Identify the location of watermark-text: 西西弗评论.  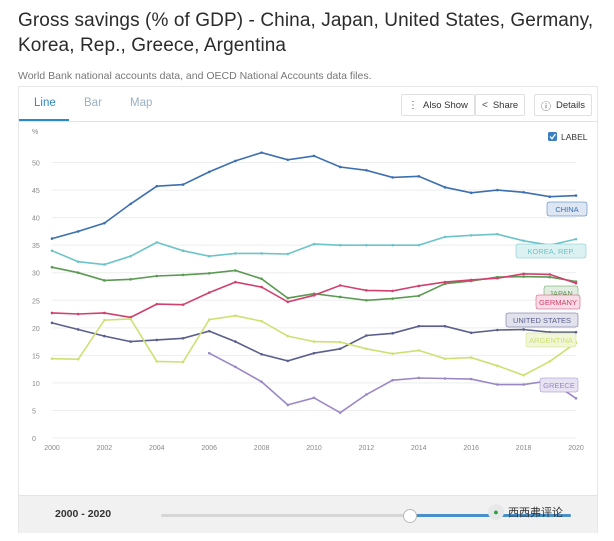
(535, 513).